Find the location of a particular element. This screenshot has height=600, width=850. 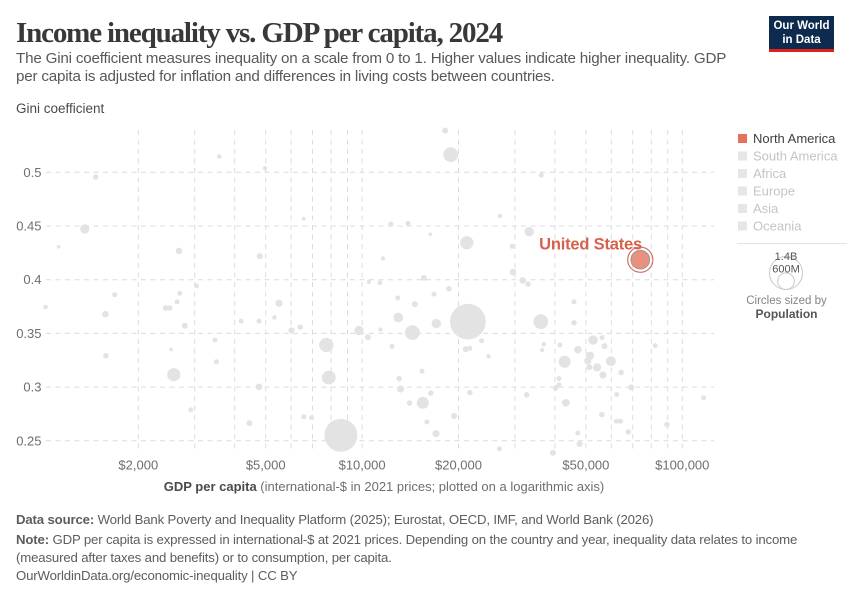

svg-text: United States is located at coordinates (590, 245).